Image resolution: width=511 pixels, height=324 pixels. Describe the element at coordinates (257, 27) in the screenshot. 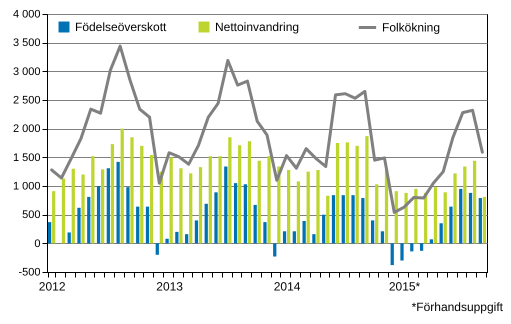

I see `legend-label: Nettoinvandring` at that location.